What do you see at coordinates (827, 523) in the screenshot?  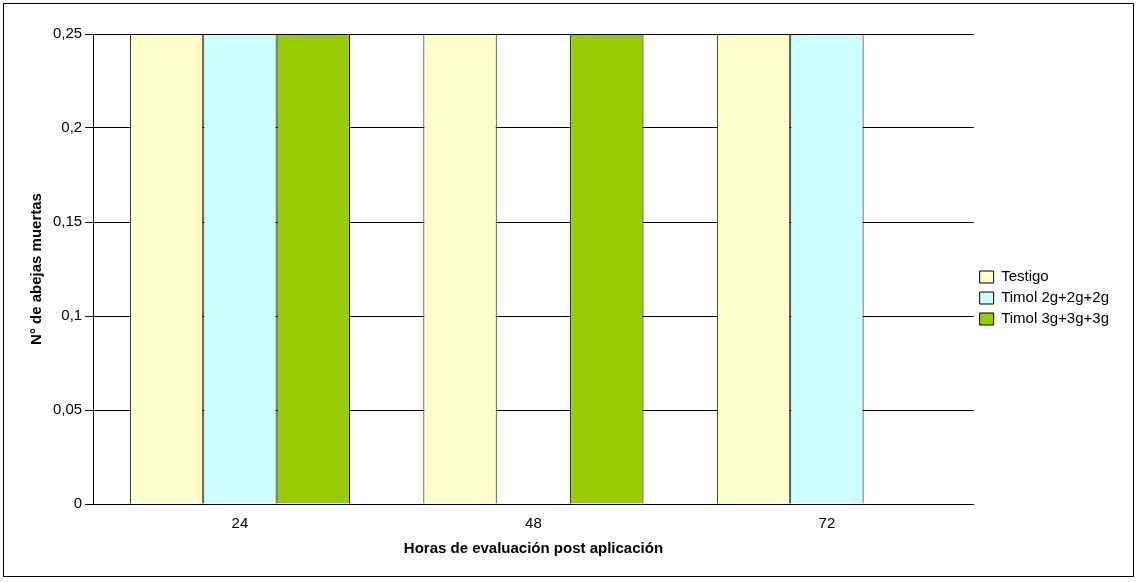 I see `x-tick-label: 72` at bounding box center [827, 523].